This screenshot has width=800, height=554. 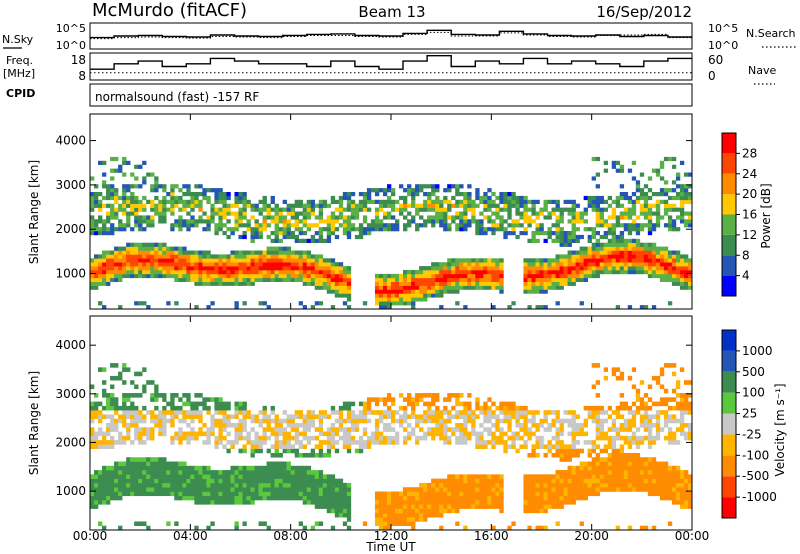 What do you see at coordinates (771, 33) in the screenshot?
I see `nsearch-label: N.Search` at bounding box center [771, 33].